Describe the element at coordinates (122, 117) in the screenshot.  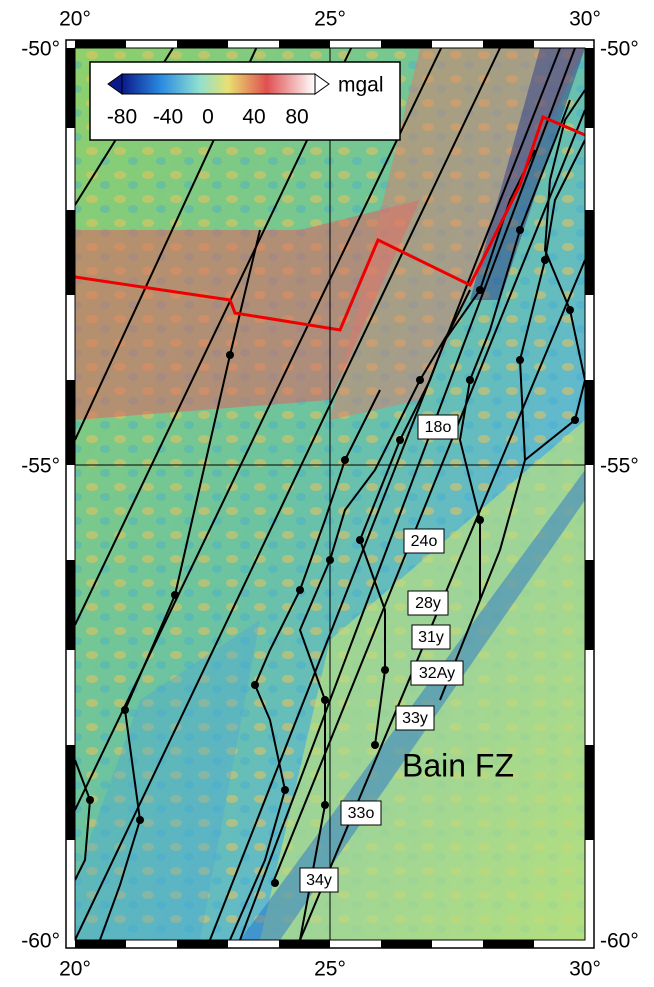
I see `colorbar-tick: -80` at that location.